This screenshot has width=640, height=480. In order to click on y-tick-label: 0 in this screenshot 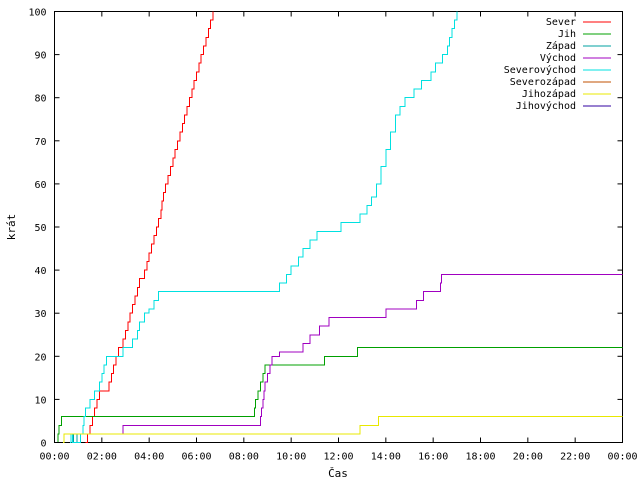, I will do `click(43, 444)`.